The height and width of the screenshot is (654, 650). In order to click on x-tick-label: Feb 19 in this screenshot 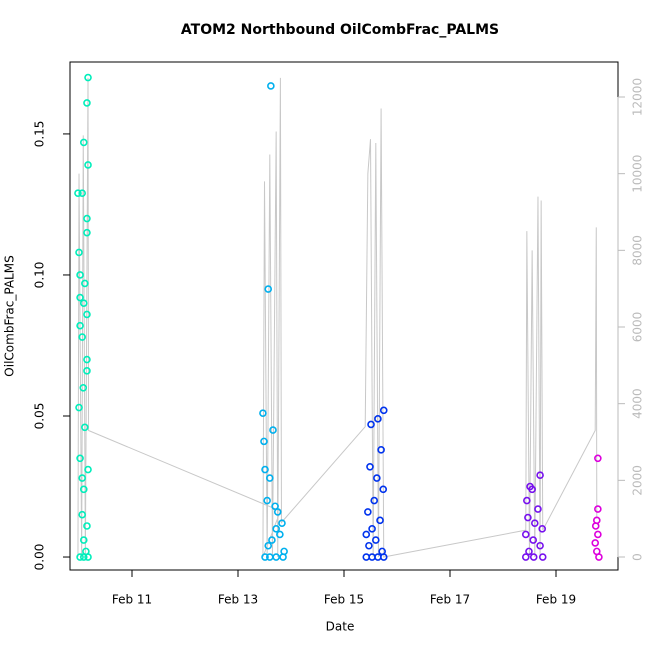, I will do `click(556, 600)`.